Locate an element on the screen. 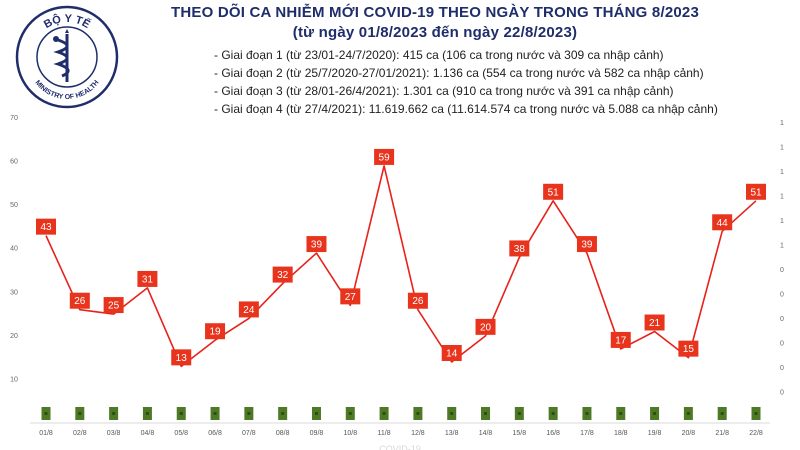  ministry-of-health-logo: BỘ Y TẾ MINISTRY OF HEALTH is located at coordinates (67, 57).